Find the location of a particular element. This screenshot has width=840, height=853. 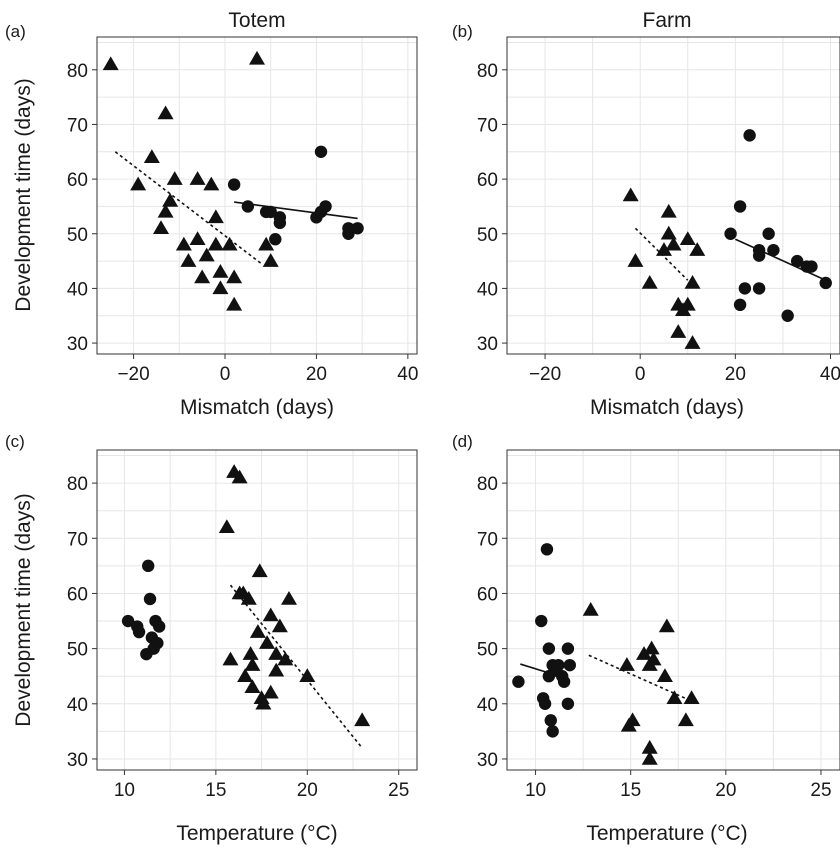

panel-a-fits is located at coordinates (236, 208).